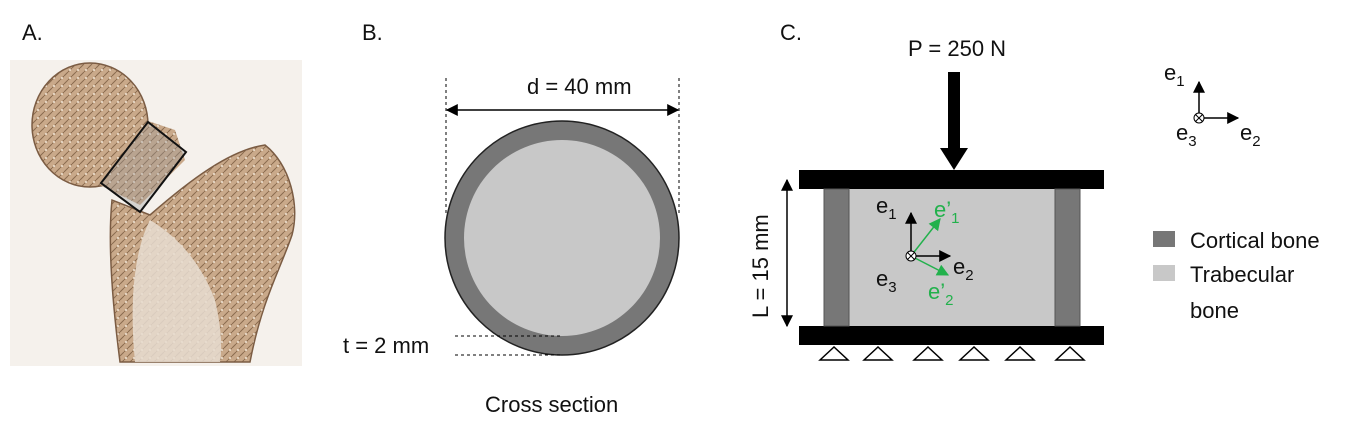 The image size is (1363, 421). Describe the element at coordinates (952, 353) in the screenshot. I see `supports` at that location.